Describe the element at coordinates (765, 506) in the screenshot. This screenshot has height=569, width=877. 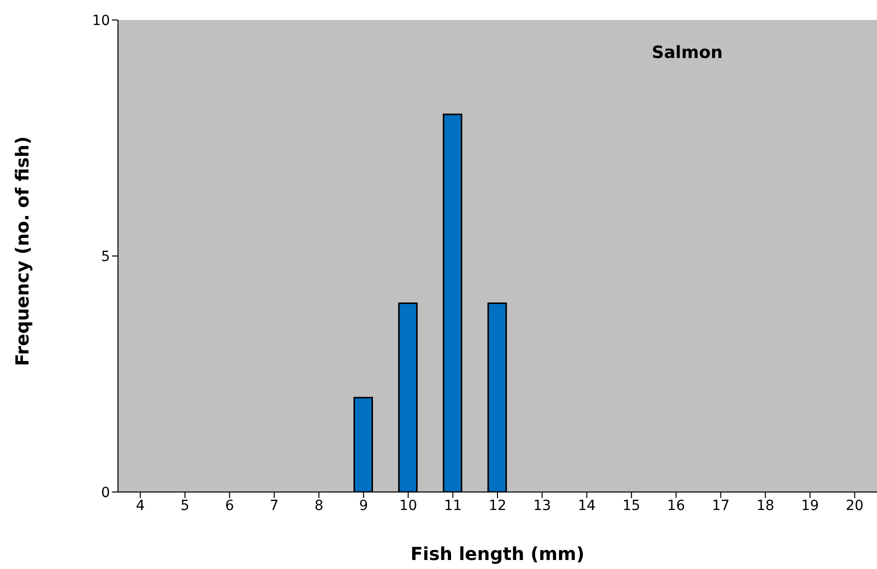
I see `x-tick-label: 18` at that location.